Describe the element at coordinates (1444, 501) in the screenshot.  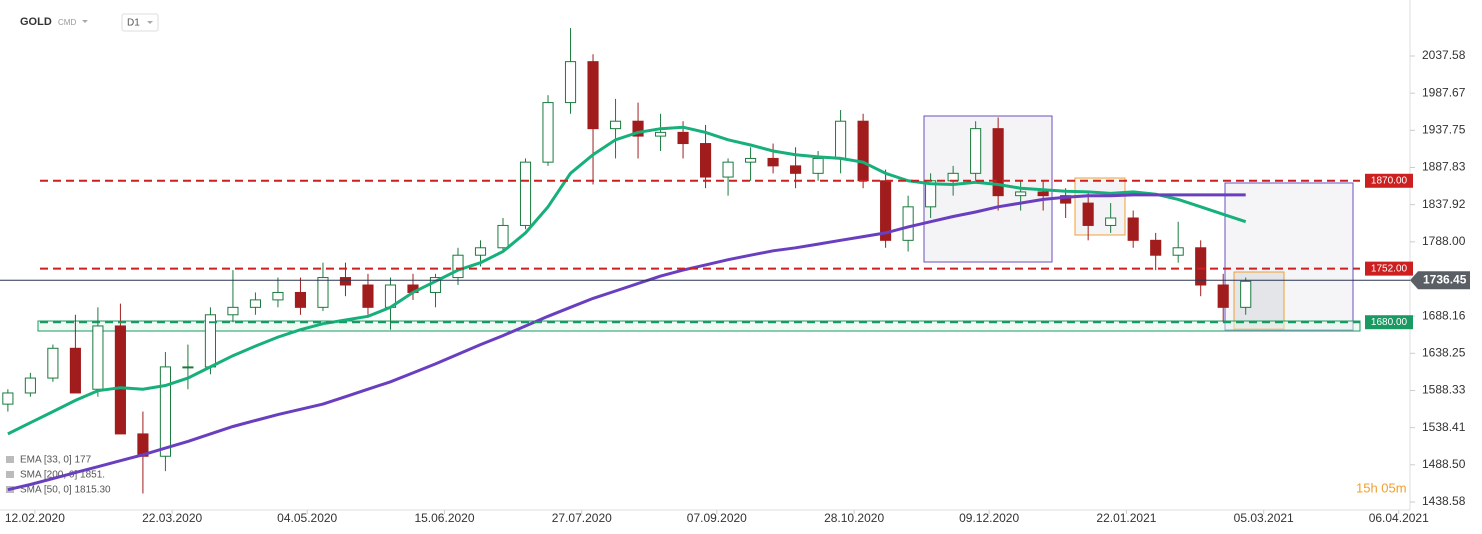
I see `y-tick-label: 1438.58` at that location.